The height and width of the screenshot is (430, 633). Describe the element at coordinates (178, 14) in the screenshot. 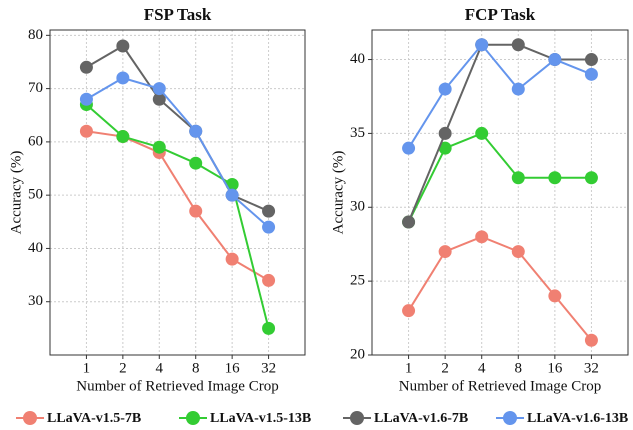

I see `chart-title: FSP Task` at that location.